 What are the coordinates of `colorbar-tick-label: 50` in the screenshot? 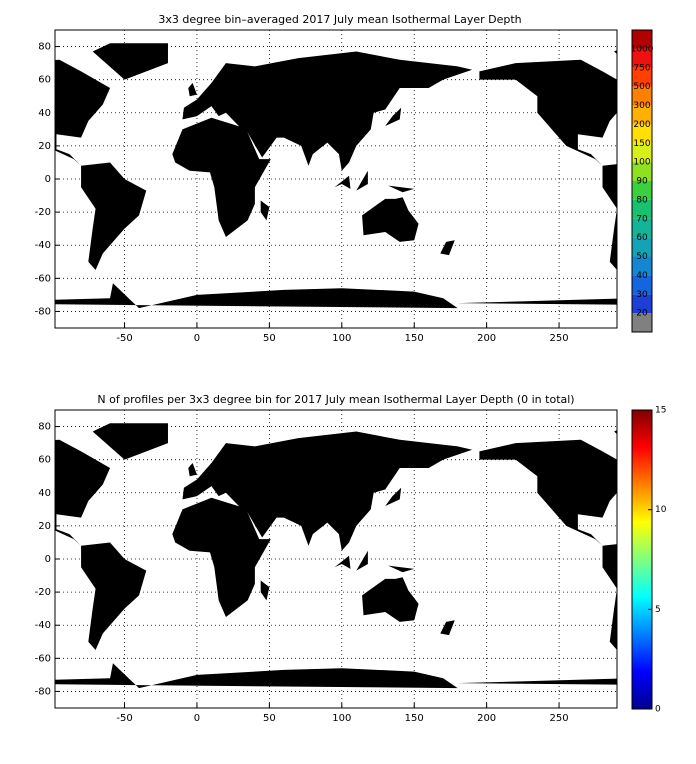 It's located at (642, 257).